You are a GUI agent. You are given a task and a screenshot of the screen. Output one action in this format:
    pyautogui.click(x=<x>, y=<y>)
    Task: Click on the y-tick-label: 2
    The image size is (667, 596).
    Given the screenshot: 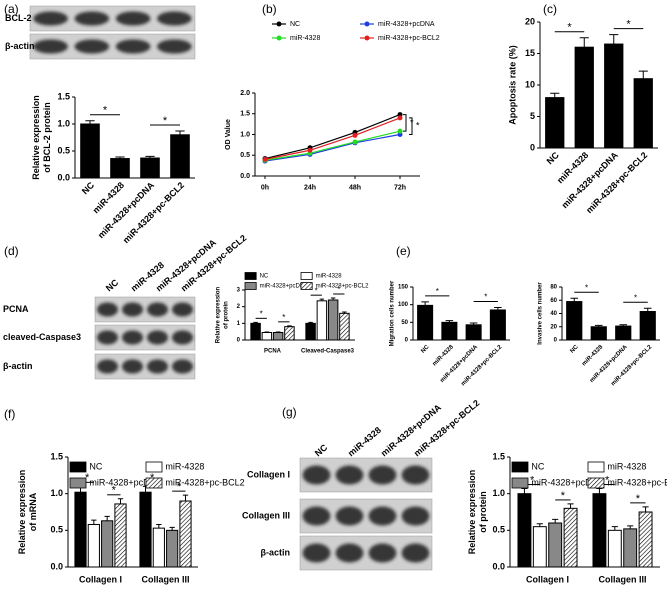 What is the action you would take?
    pyautogui.click(x=239, y=307)
    